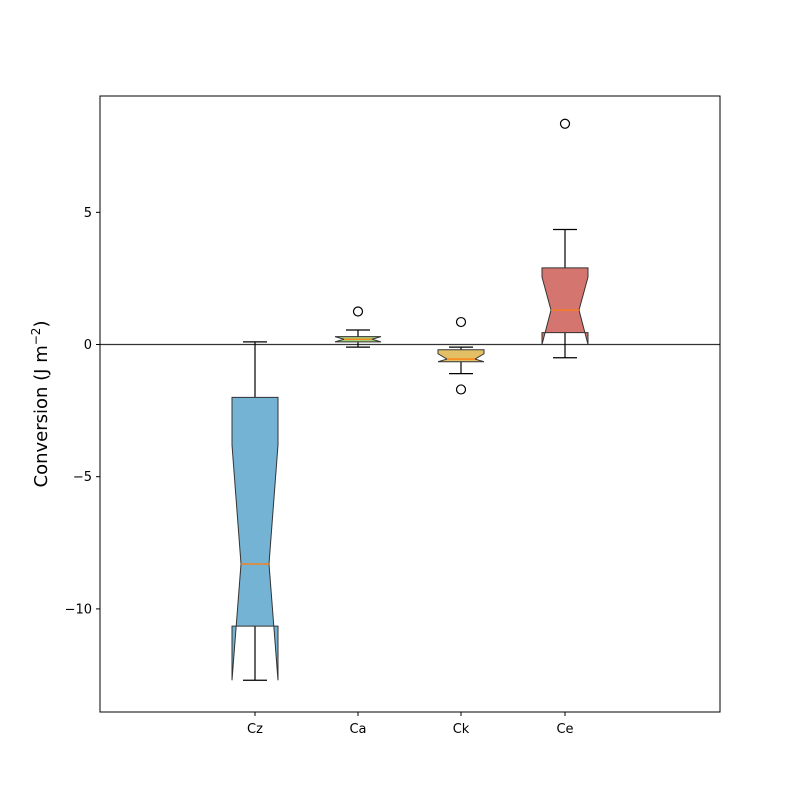 The width and height of the screenshot is (800, 800). Describe the element at coordinates (358, 311) in the screenshot. I see `flier-ca` at that location.